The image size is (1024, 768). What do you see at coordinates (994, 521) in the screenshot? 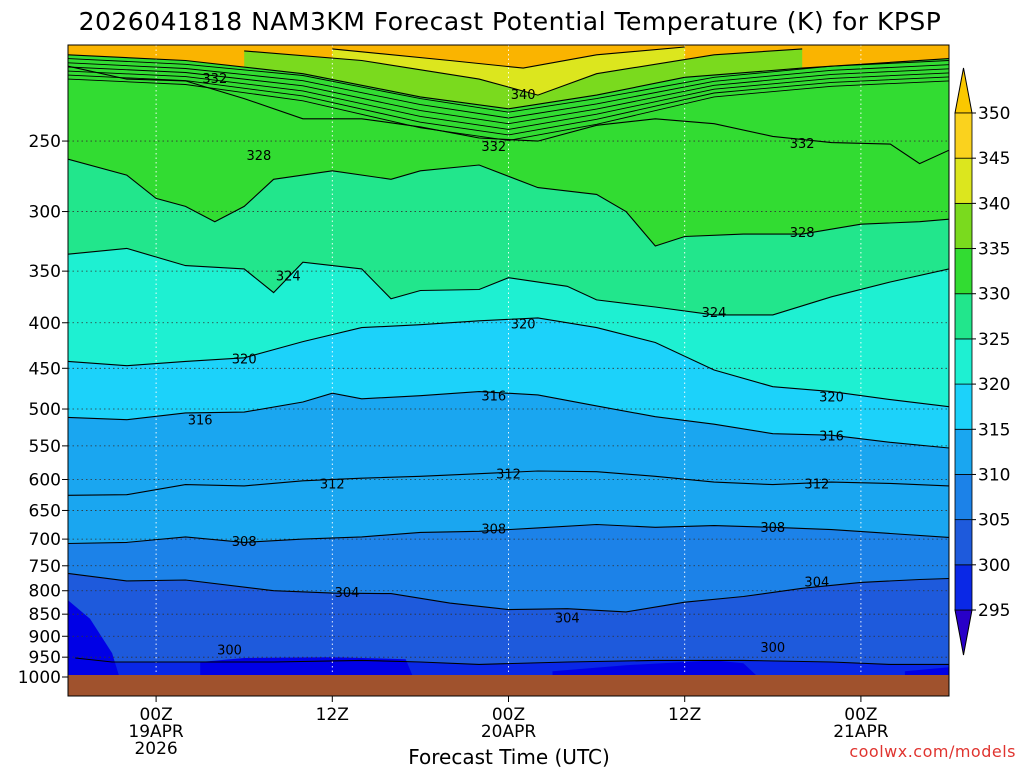
I see `colorbar-label-305: 305` at bounding box center [994, 521].